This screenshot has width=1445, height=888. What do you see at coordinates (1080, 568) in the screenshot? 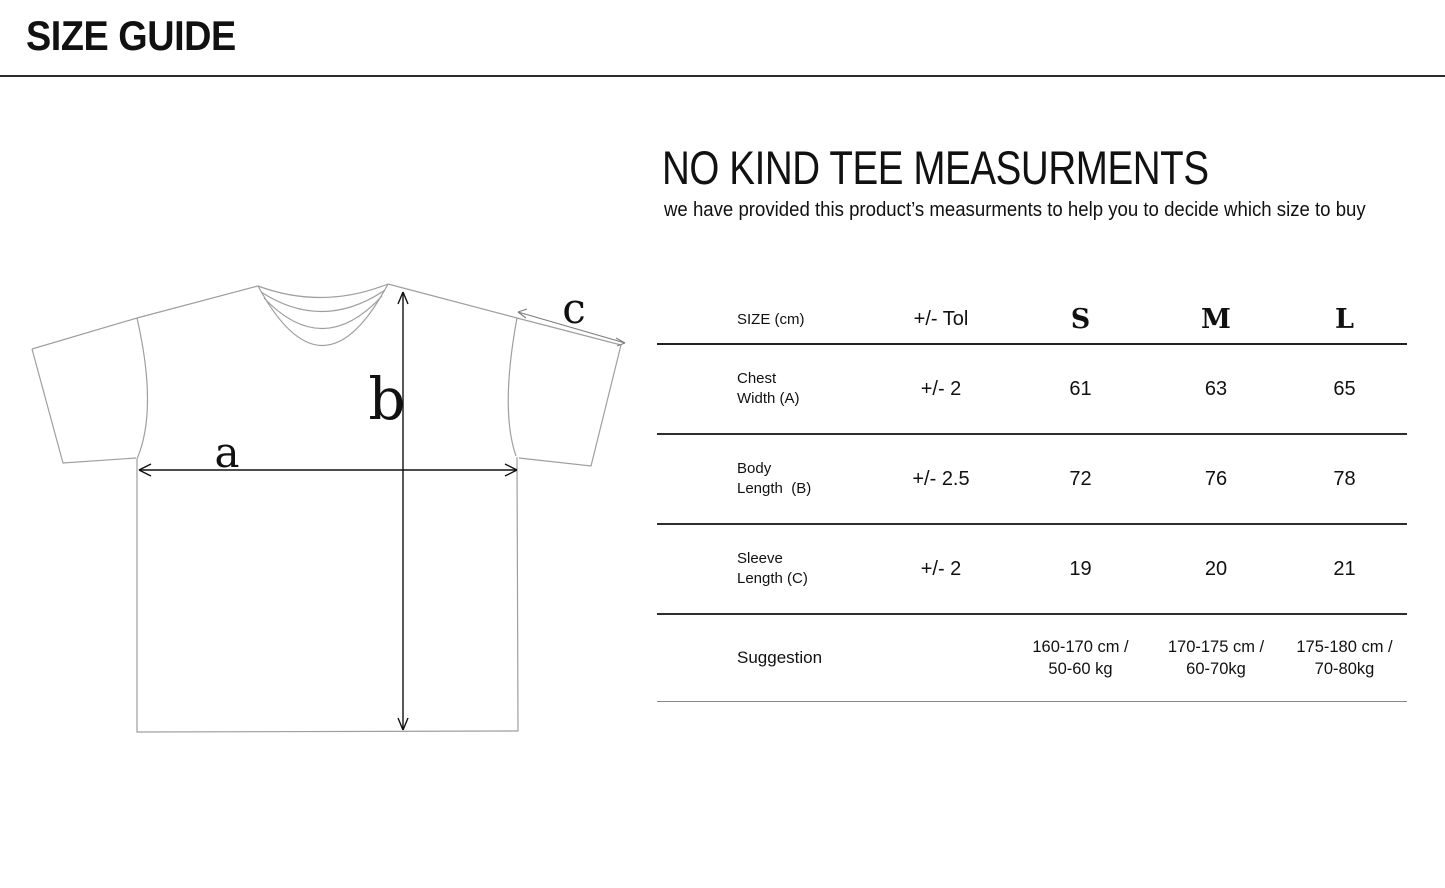
I see `value-s: 19` at bounding box center [1080, 568].